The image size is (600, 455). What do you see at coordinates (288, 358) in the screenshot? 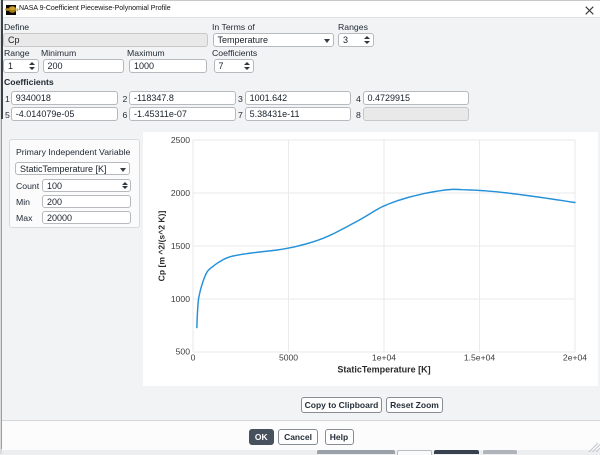
I see `svg-text: 5000` at bounding box center [288, 358].